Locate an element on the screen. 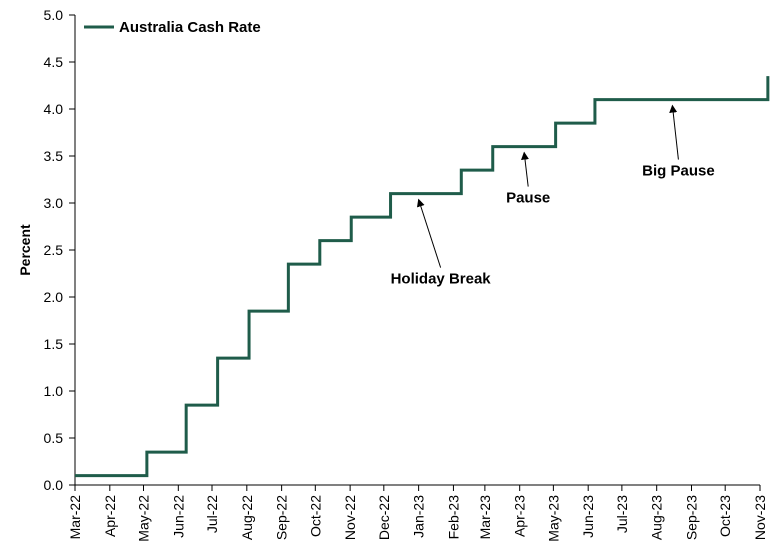 The height and width of the screenshot is (559, 770). y-tick-label: 3.0 is located at coordinates (54, 203).